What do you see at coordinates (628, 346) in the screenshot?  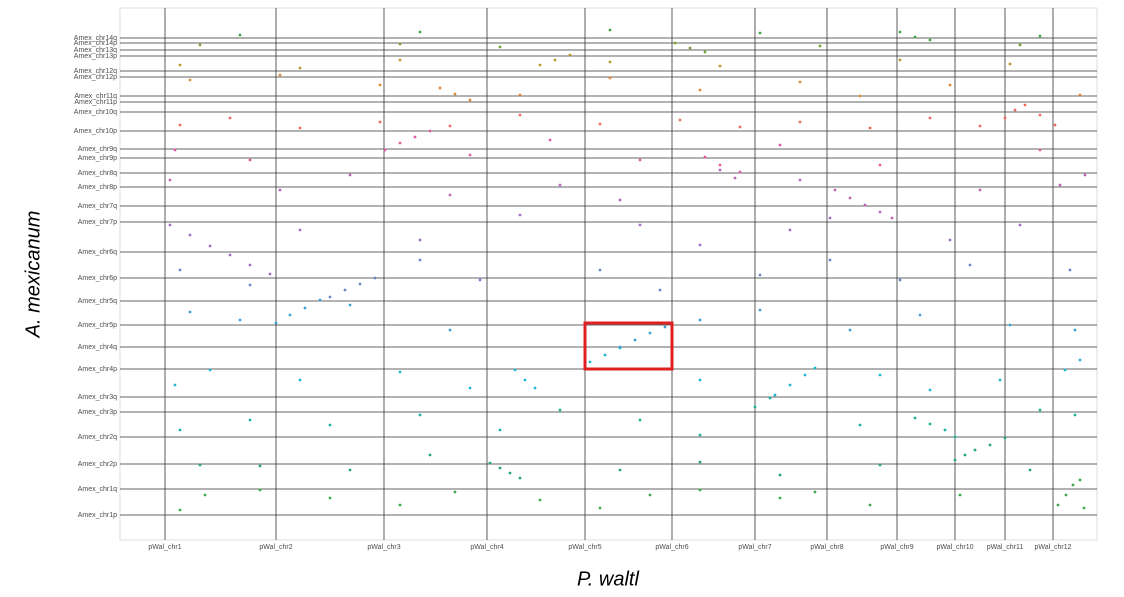 I see `highlight-box` at bounding box center [628, 346].